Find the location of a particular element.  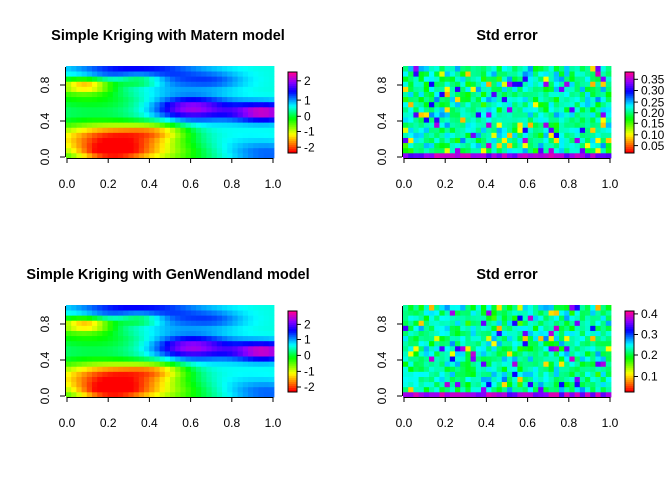

y-tick-label: 0.4 is located at coordinates (45, 120).